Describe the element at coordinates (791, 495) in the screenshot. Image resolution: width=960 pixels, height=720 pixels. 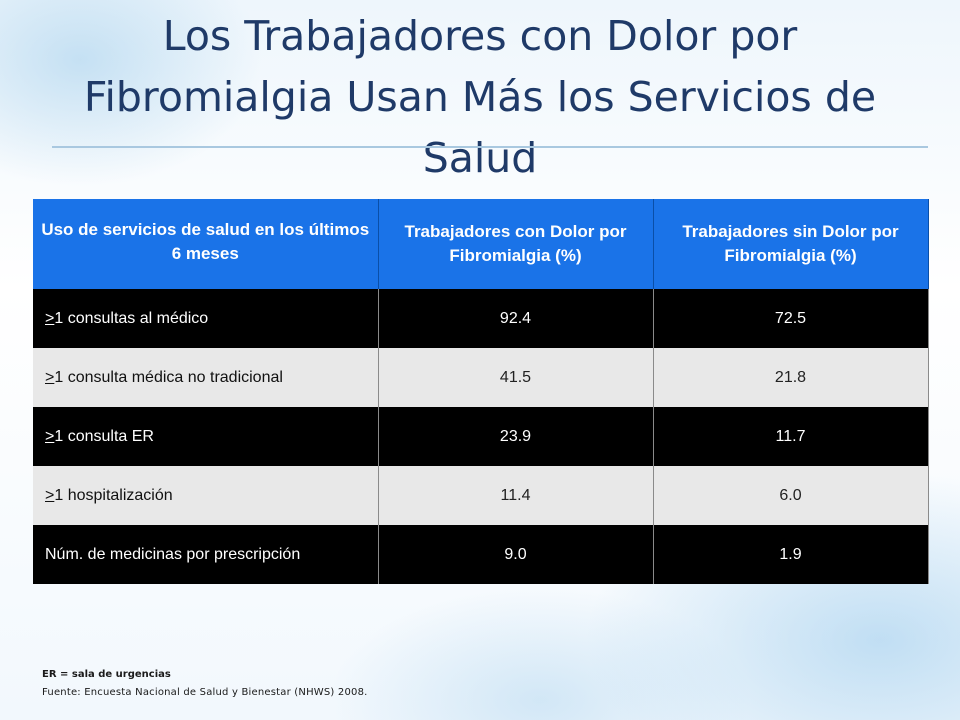
I see `value-without-pain: 6.0` at that location.